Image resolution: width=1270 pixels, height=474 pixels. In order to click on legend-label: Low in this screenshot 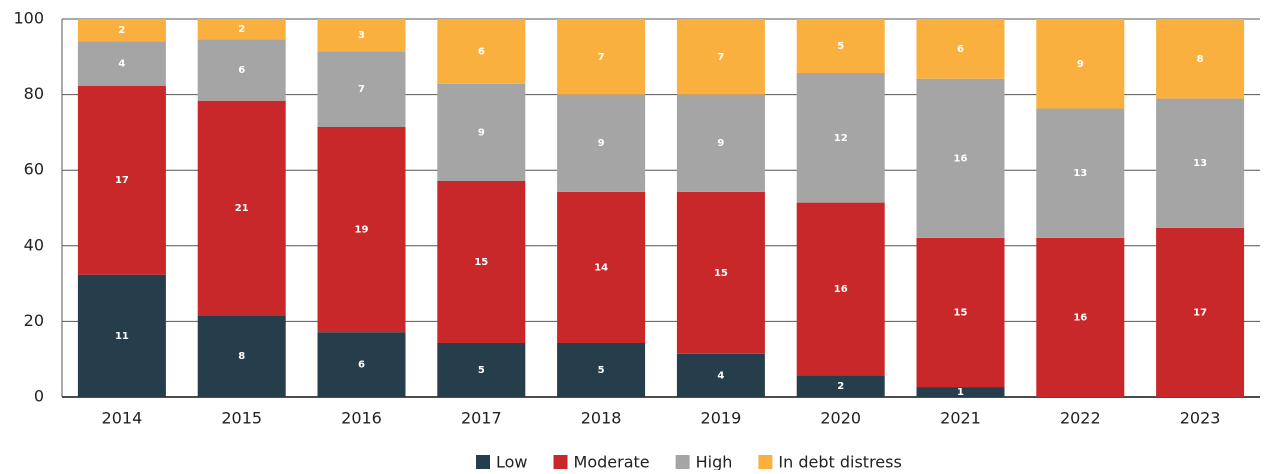, I will do `click(512, 462)`.